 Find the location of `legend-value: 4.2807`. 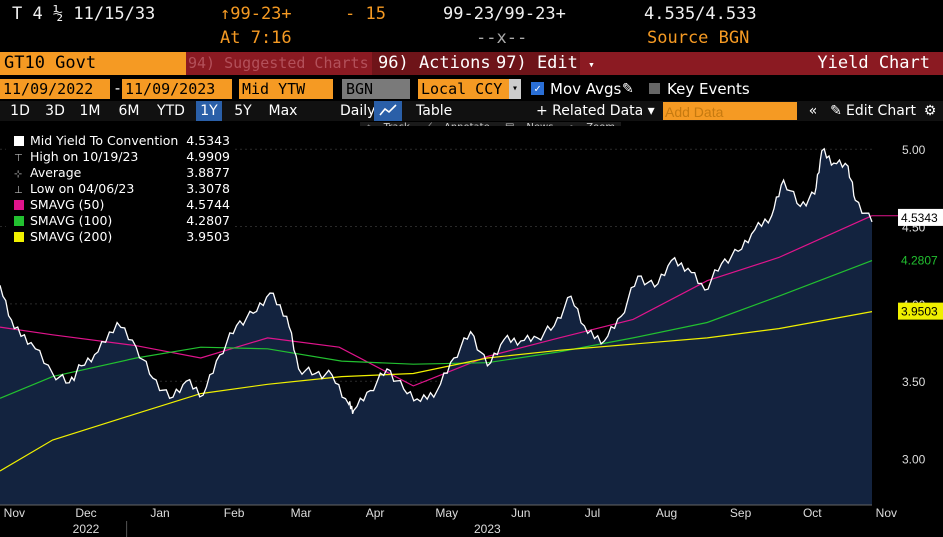

legend-value: 4.2807 is located at coordinates (208, 220).